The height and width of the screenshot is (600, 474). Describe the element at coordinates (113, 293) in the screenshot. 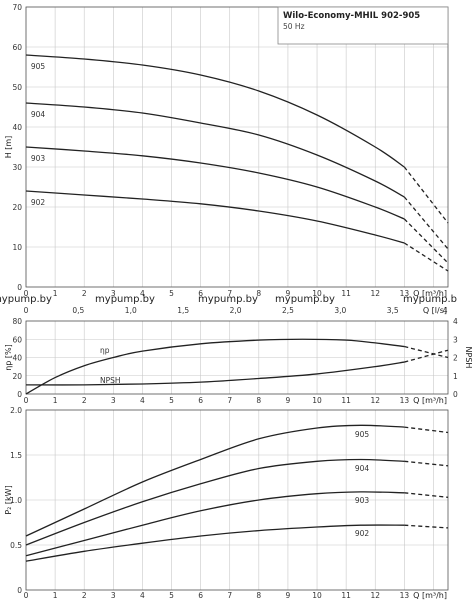

I see `h-x-tick-label: 3` at that location.